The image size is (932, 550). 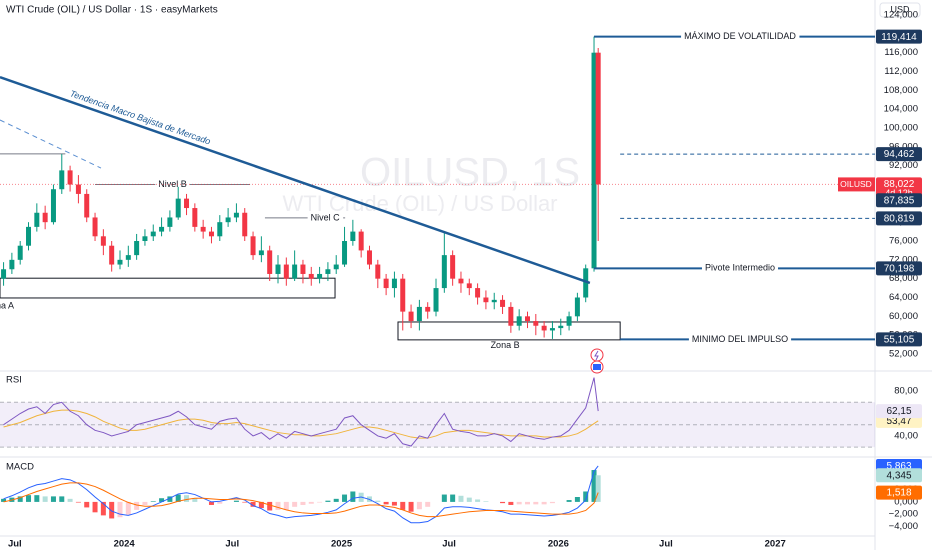 I want to click on price-label: 94,462, so click(x=899, y=154).